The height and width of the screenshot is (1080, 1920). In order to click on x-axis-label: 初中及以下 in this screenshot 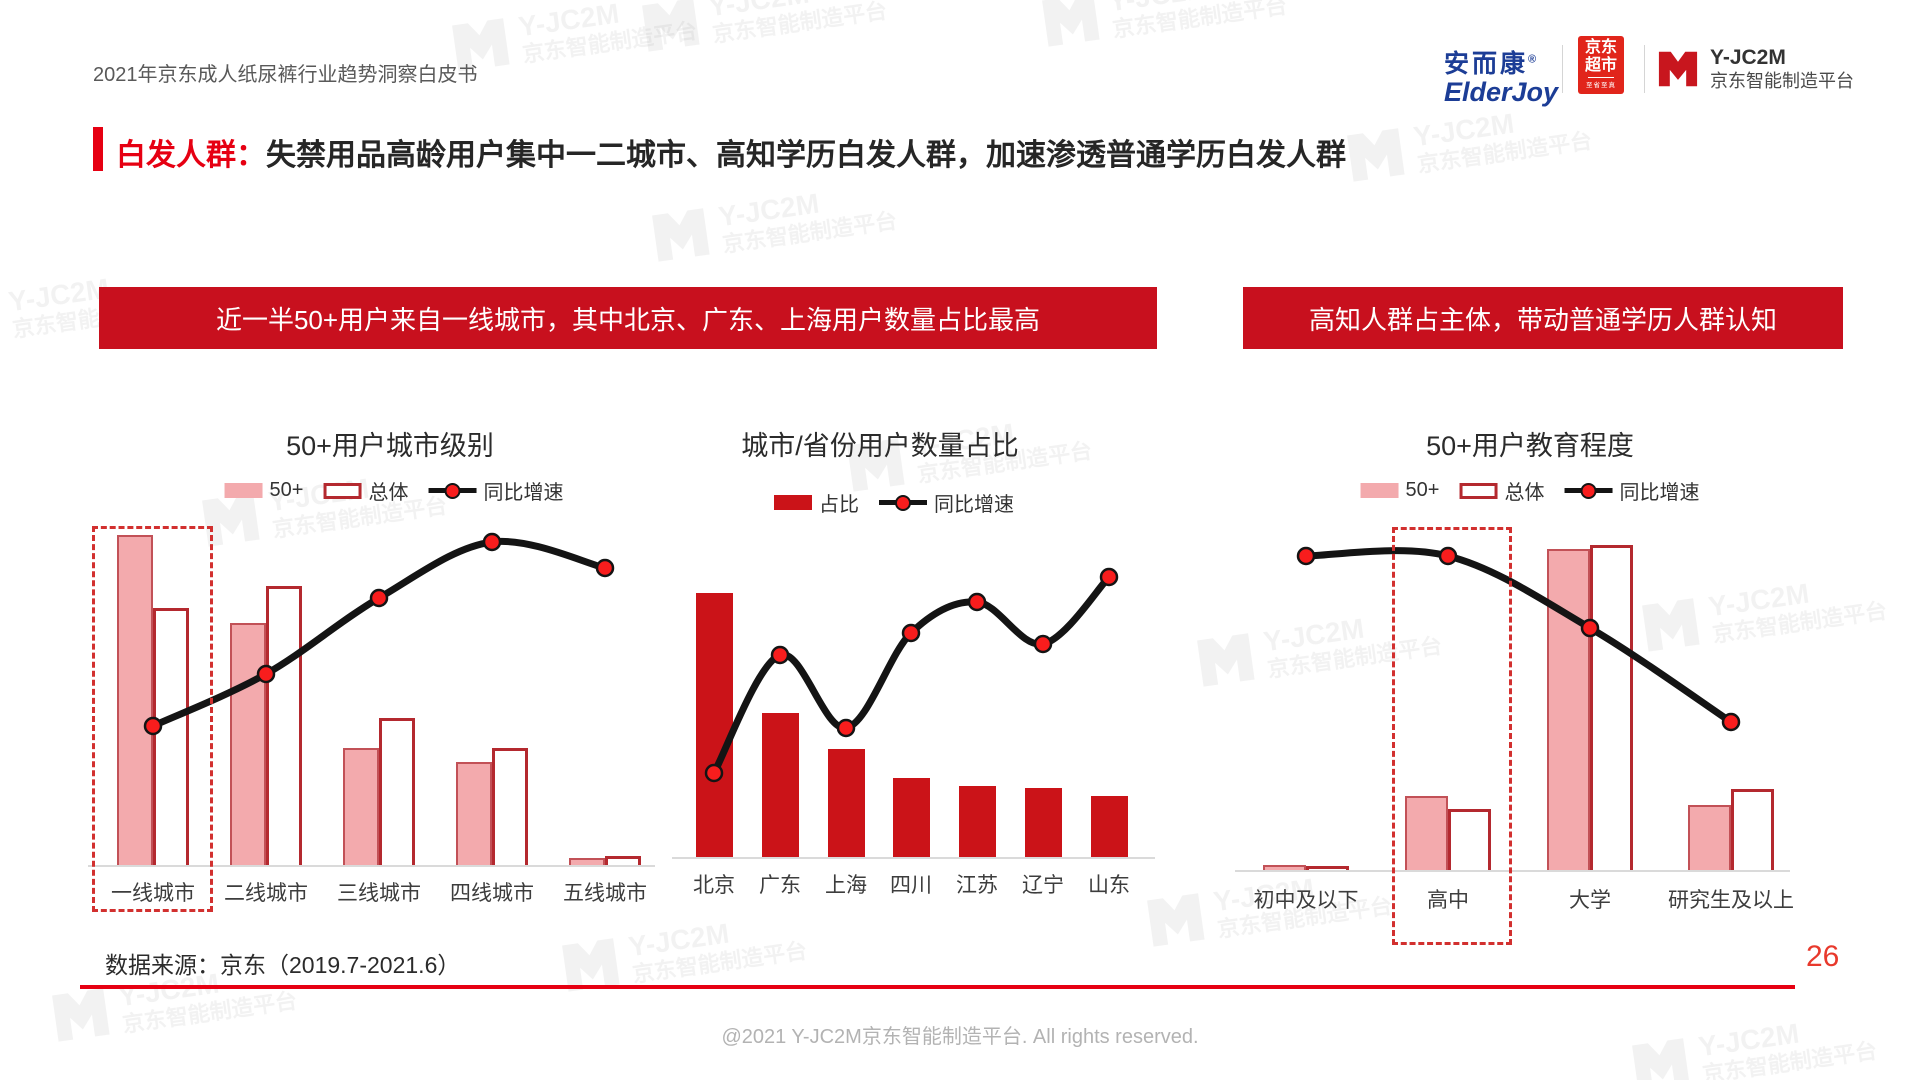, I will do `click(1306, 900)`.